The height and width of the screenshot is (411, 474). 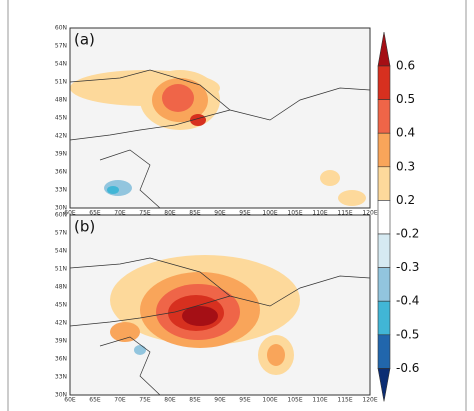 I want to click on panel-label: (b), so click(x=84, y=227).